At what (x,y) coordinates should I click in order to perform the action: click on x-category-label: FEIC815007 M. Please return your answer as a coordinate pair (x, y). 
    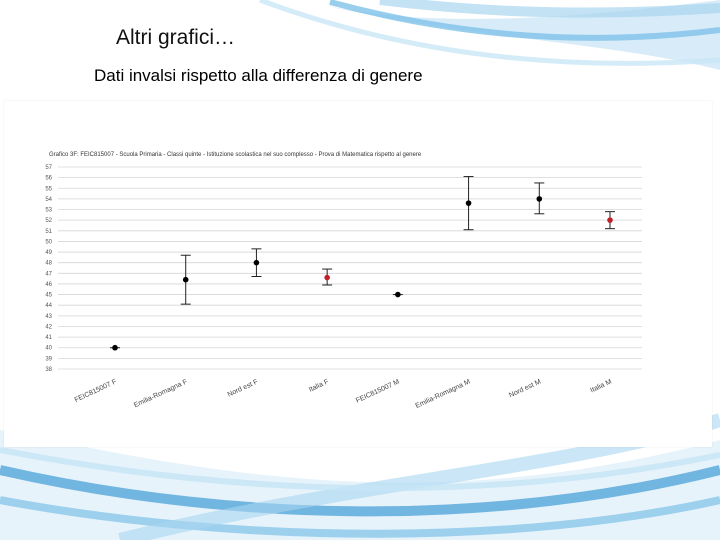
    Looking at the image, I should click on (378, 391).